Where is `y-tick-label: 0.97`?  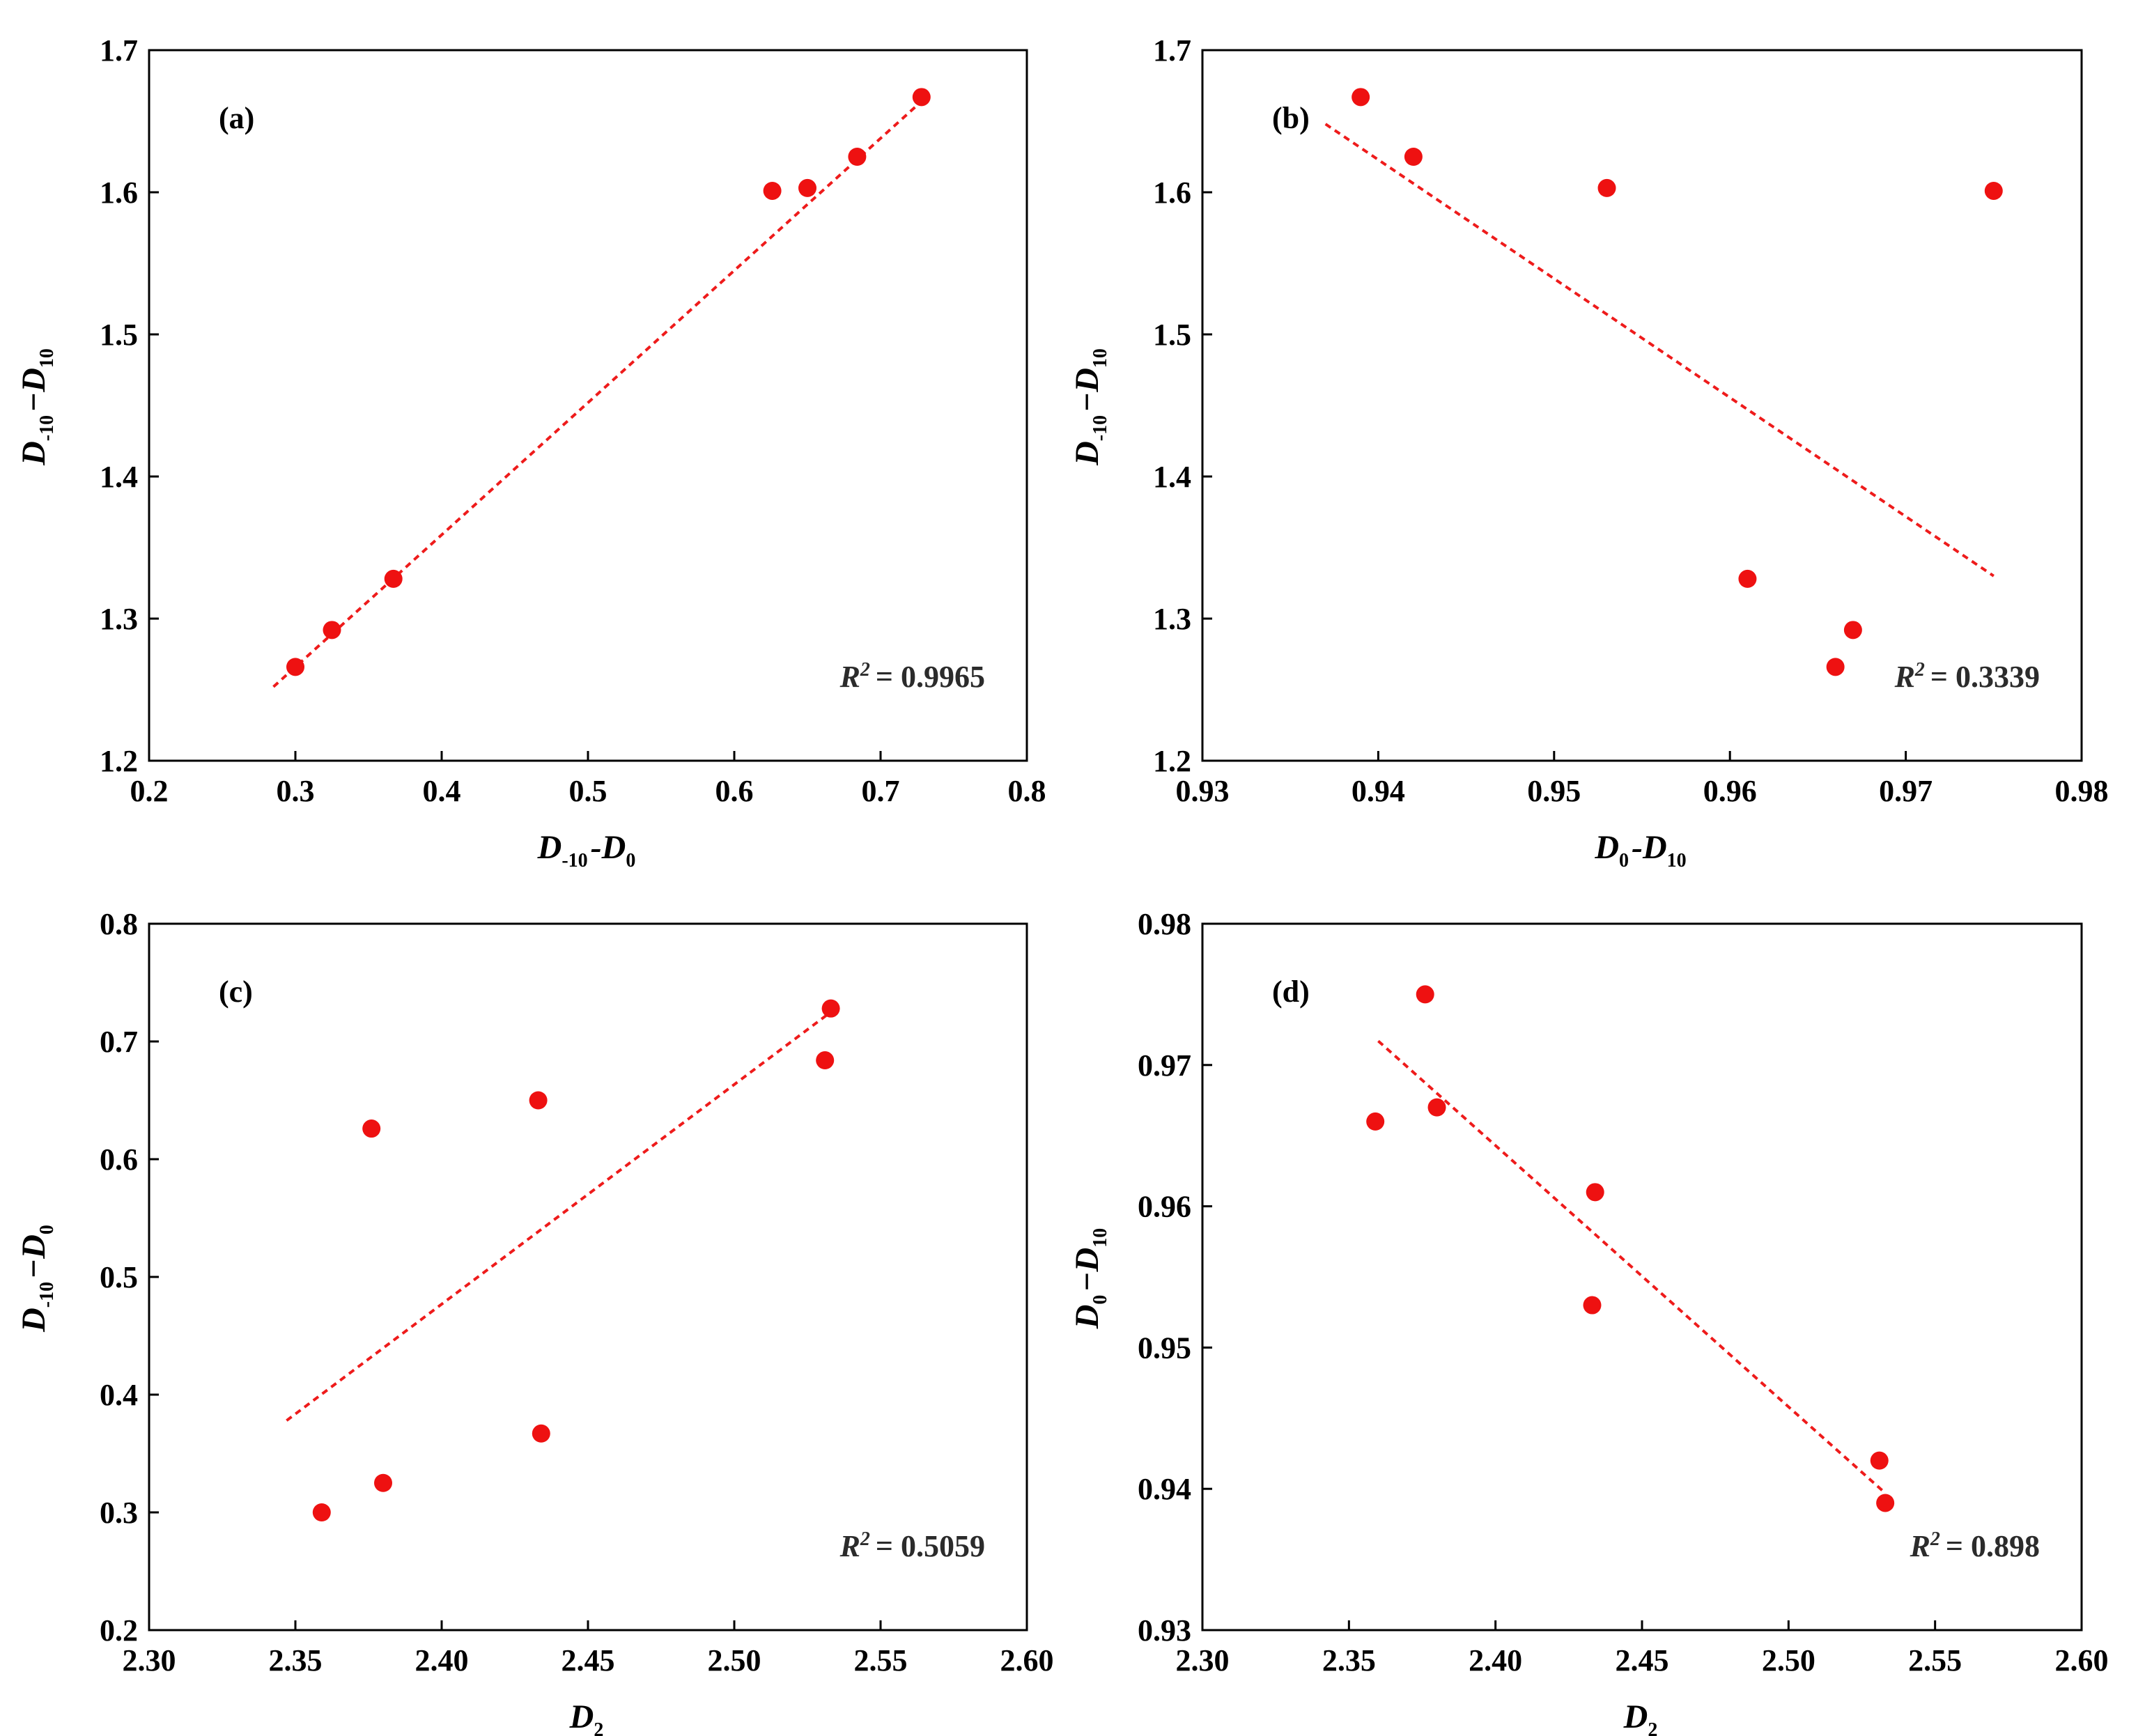
y-tick-label: 0.97 is located at coordinates (1164, 1065).